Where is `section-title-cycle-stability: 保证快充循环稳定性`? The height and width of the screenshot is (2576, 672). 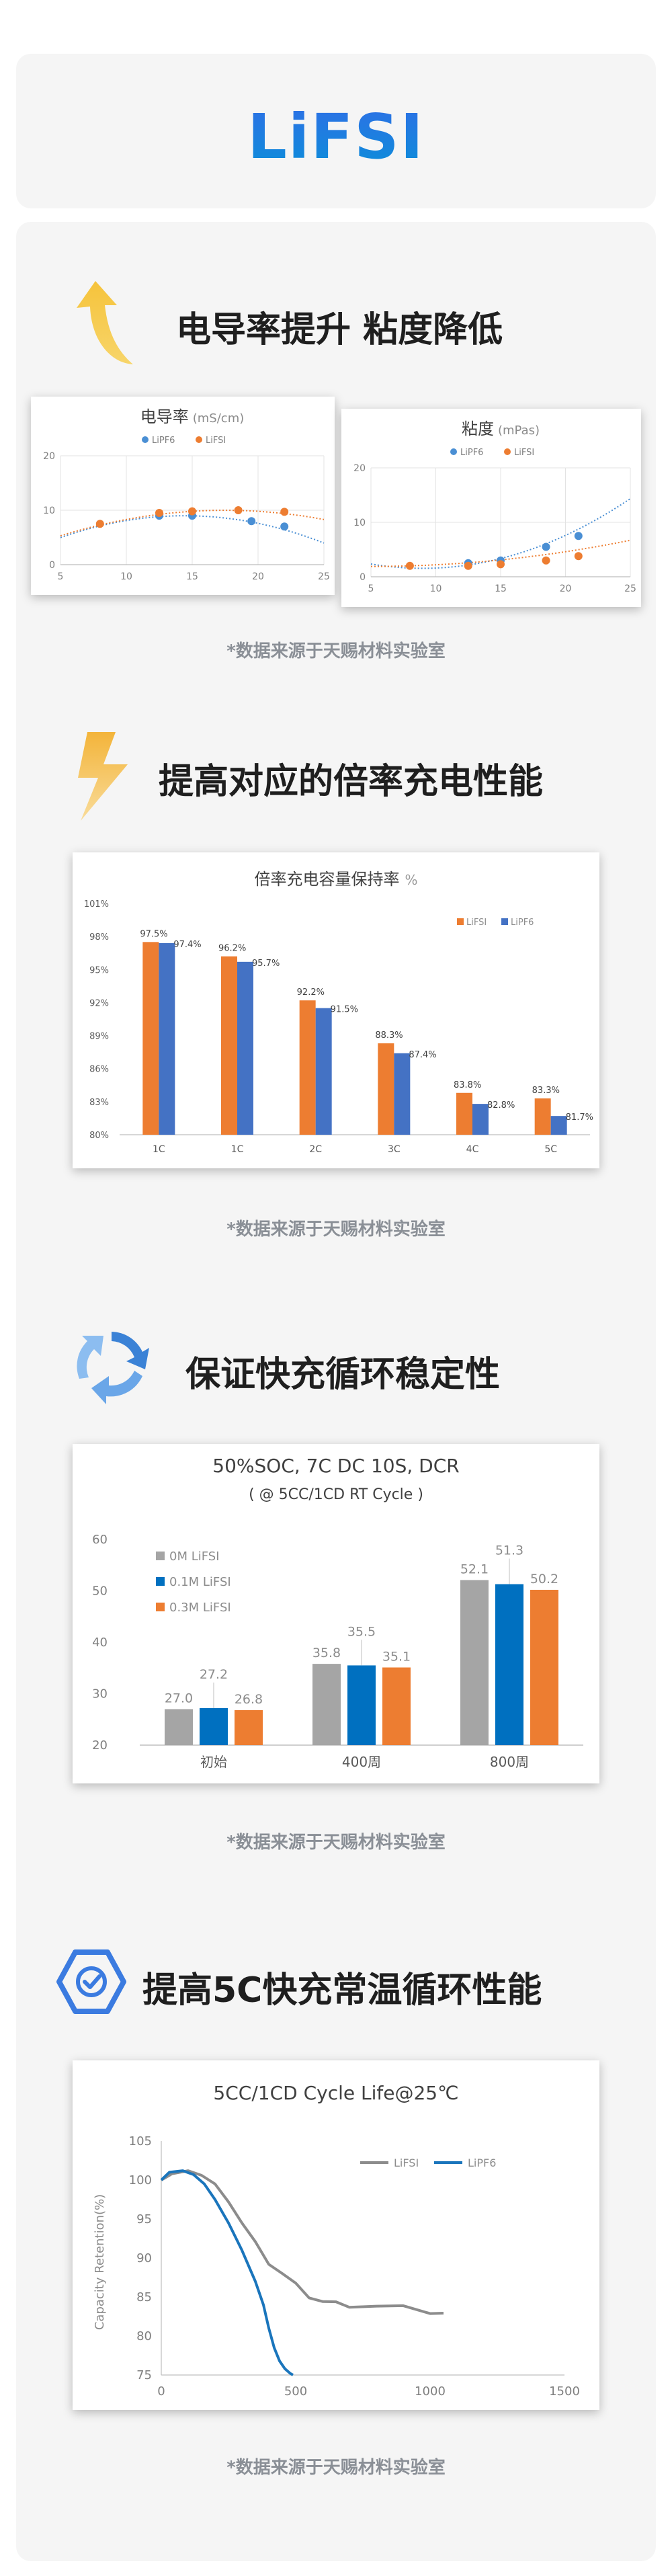
section-title-cycle-stability: 保证快充循环稳定性 is located at coordinates (343, 1375).